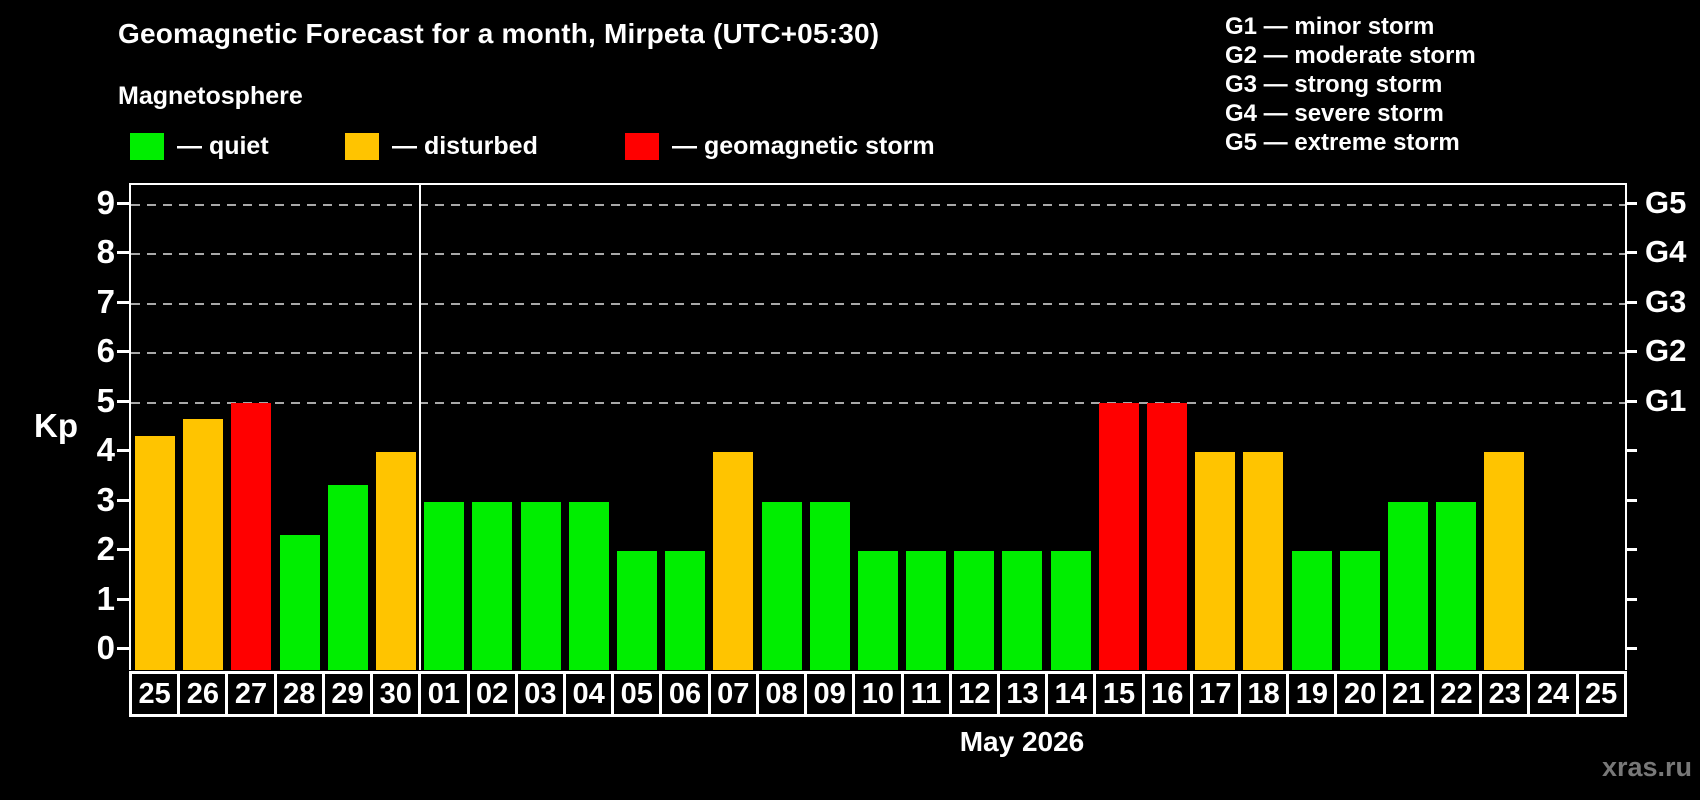  Describe the element at coordinates (1264, 694) in the screenshot. I see `date-cell: 18` at that location.